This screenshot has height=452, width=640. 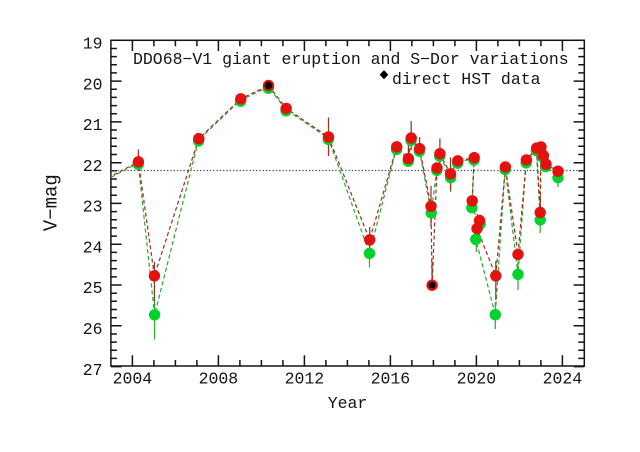 I want to click on svg-text: 21, so click(x=93, y=125).